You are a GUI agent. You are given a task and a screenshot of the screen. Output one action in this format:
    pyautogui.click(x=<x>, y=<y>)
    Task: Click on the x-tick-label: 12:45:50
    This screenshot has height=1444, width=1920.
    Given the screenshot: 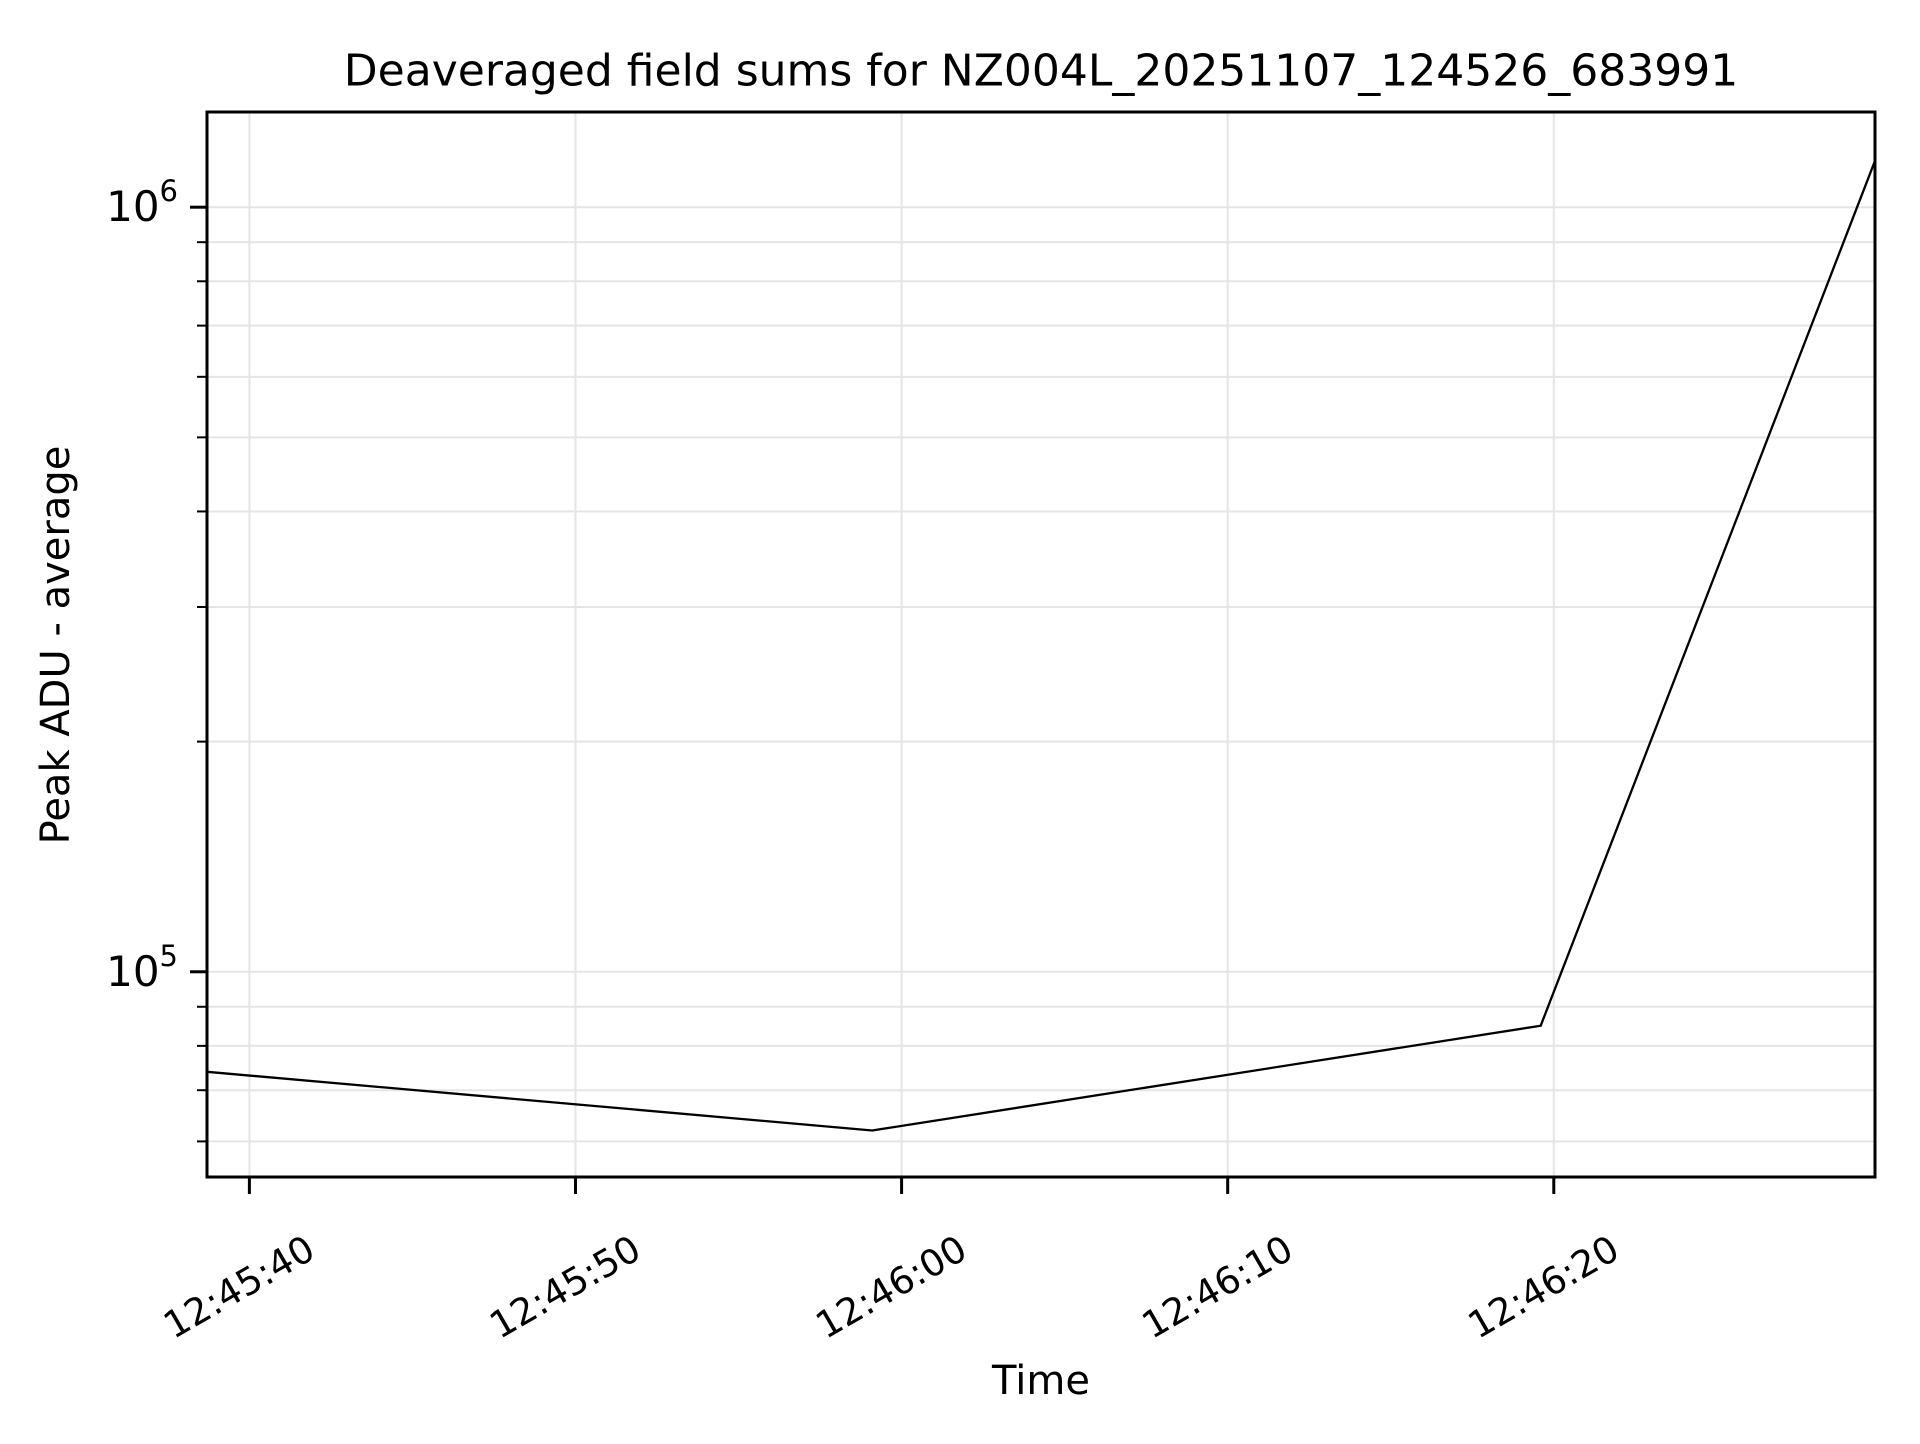 What is the action you would take?
    pyautogui.click(x=565, y=1287)
    